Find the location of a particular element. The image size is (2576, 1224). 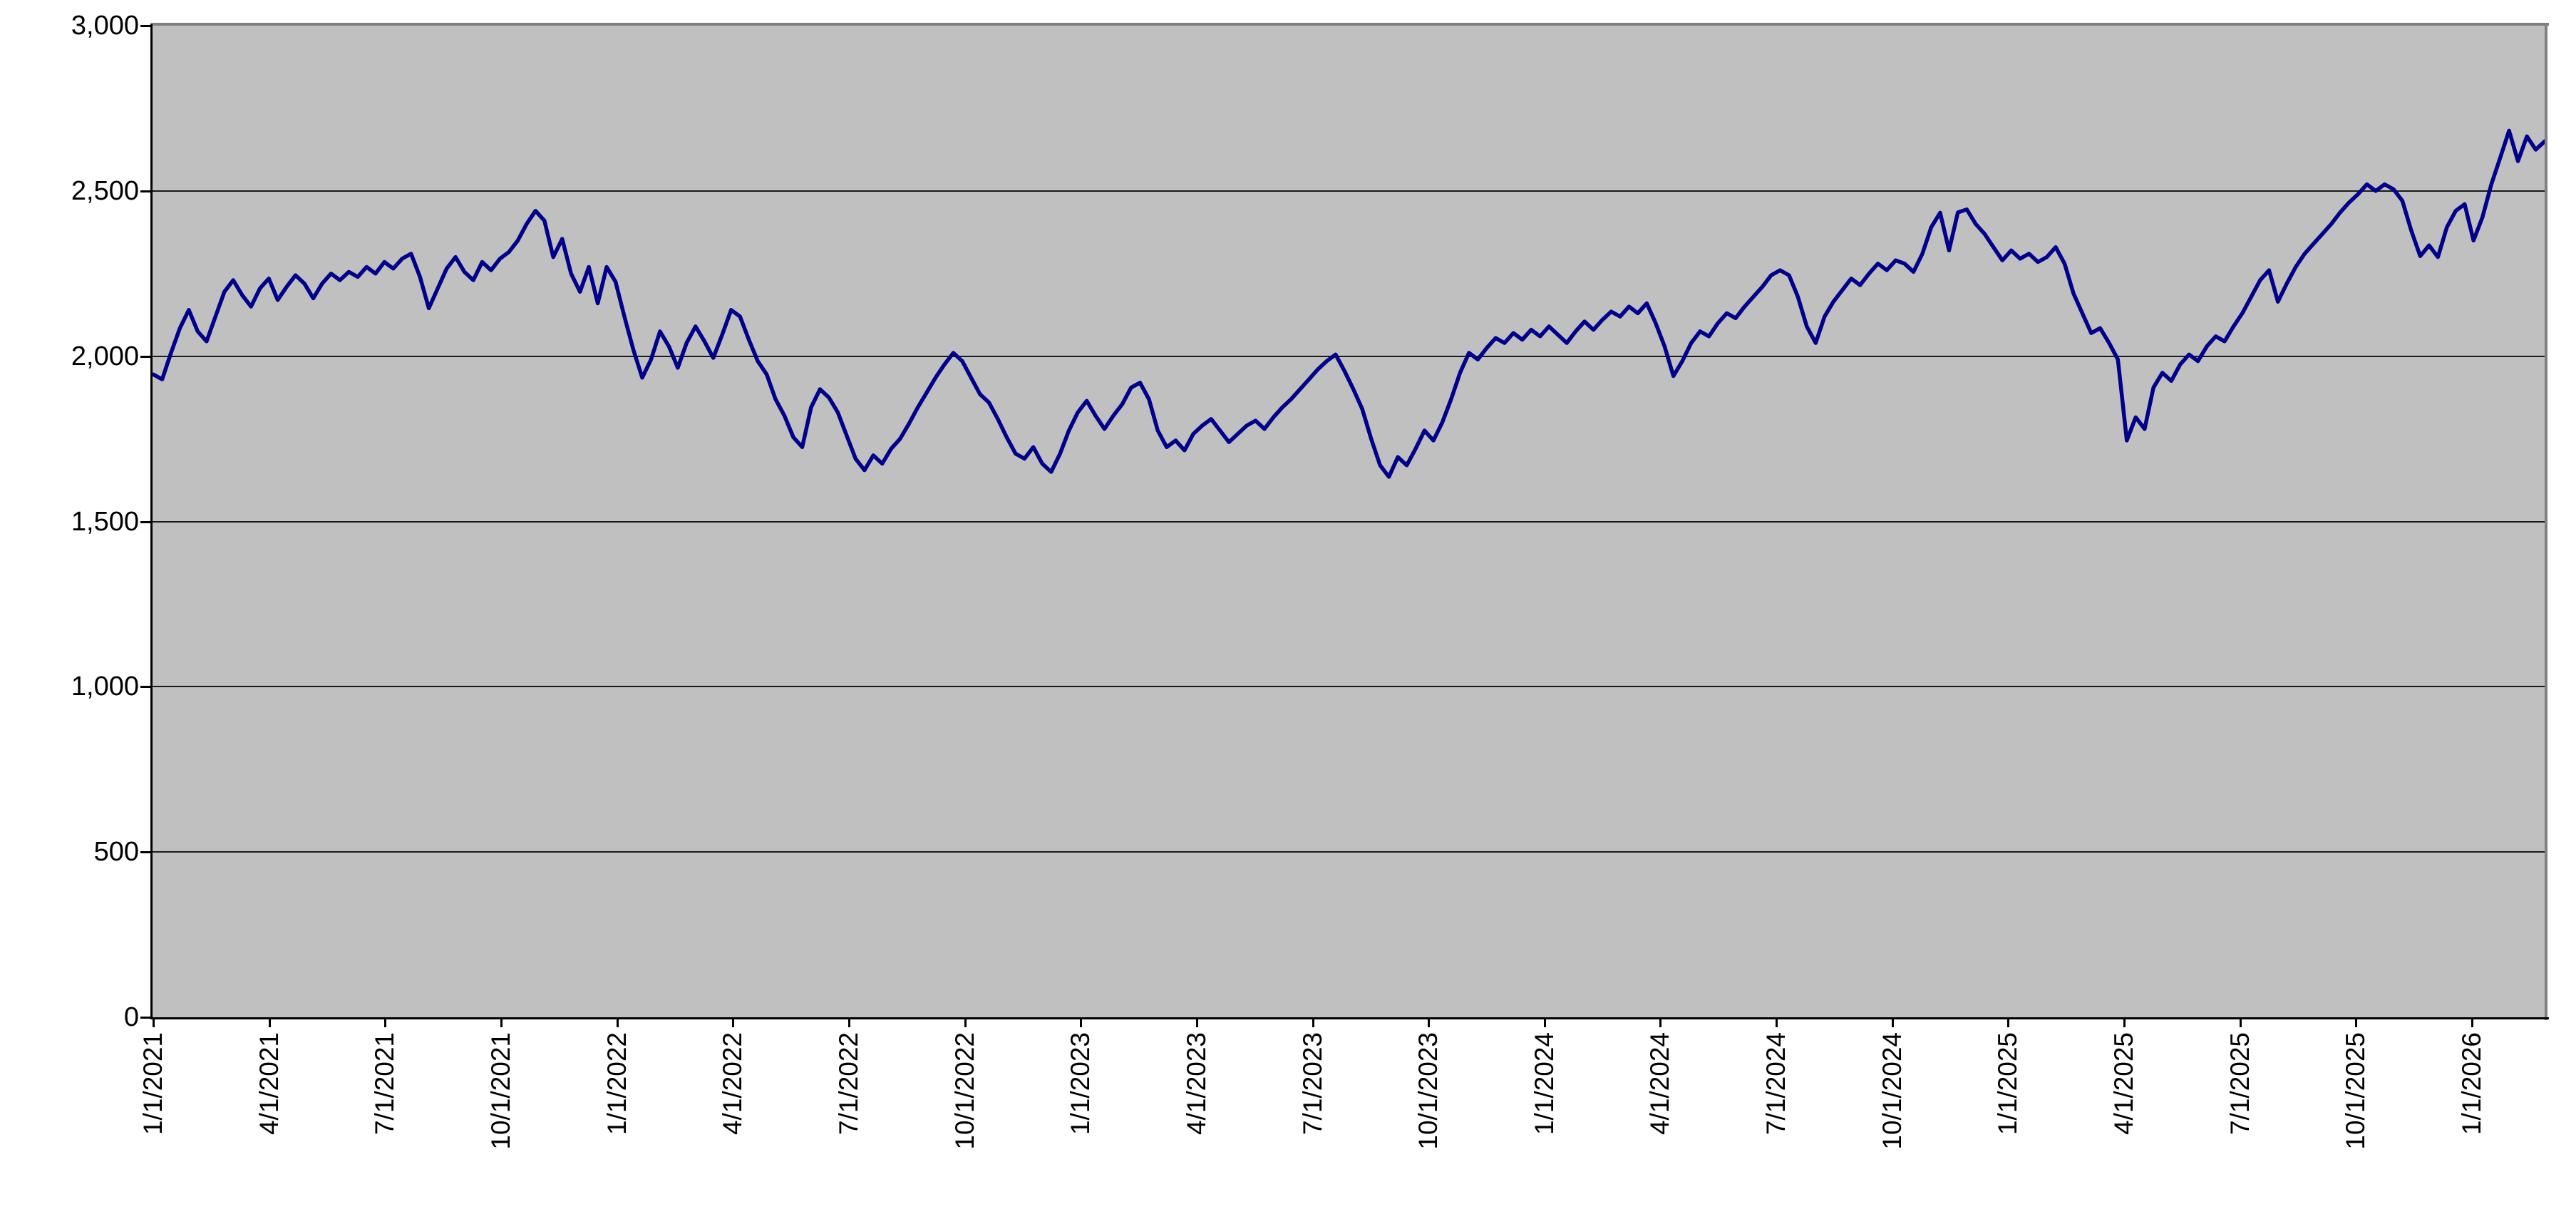

x-axis-tick-label: 1/1/2021 is located at coordinates (153, 1084).